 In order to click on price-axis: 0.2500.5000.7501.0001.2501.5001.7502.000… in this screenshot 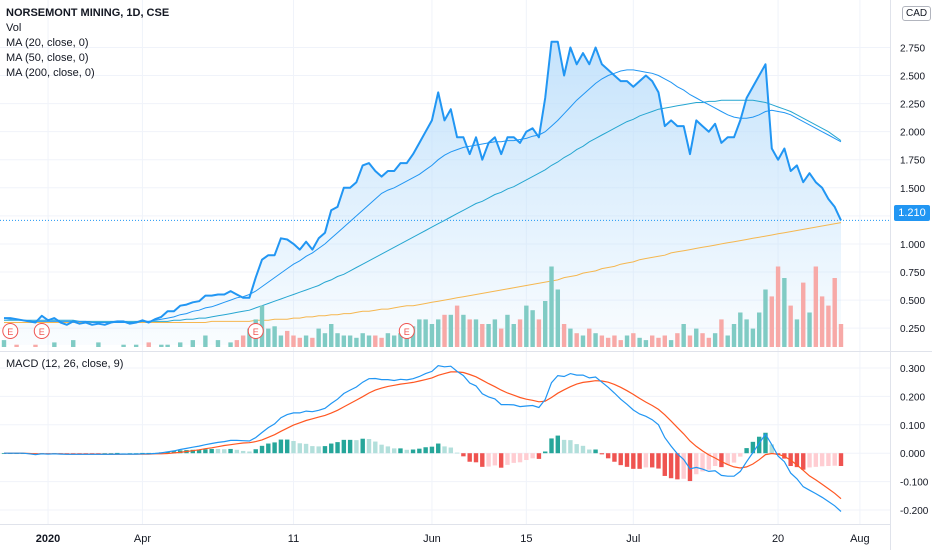, I will do `click(912, 189)`.